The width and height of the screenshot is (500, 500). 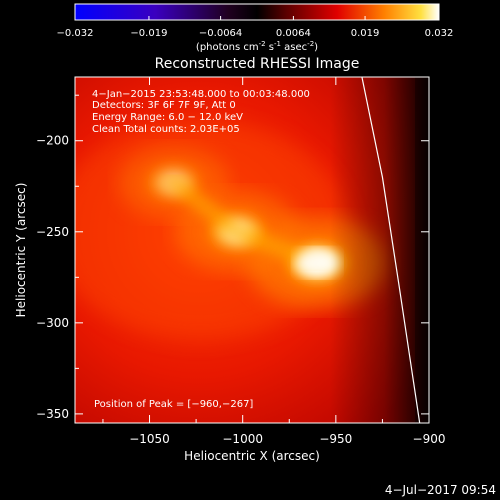 I want to click on annotation-counts: Clean Total counts: 2.03E+05, so click(x=166, y=129).